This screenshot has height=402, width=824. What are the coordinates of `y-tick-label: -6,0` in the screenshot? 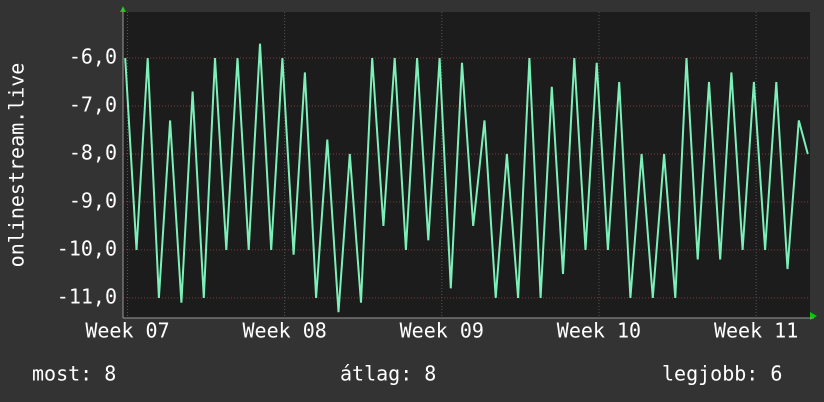 It's located at (93, 57).